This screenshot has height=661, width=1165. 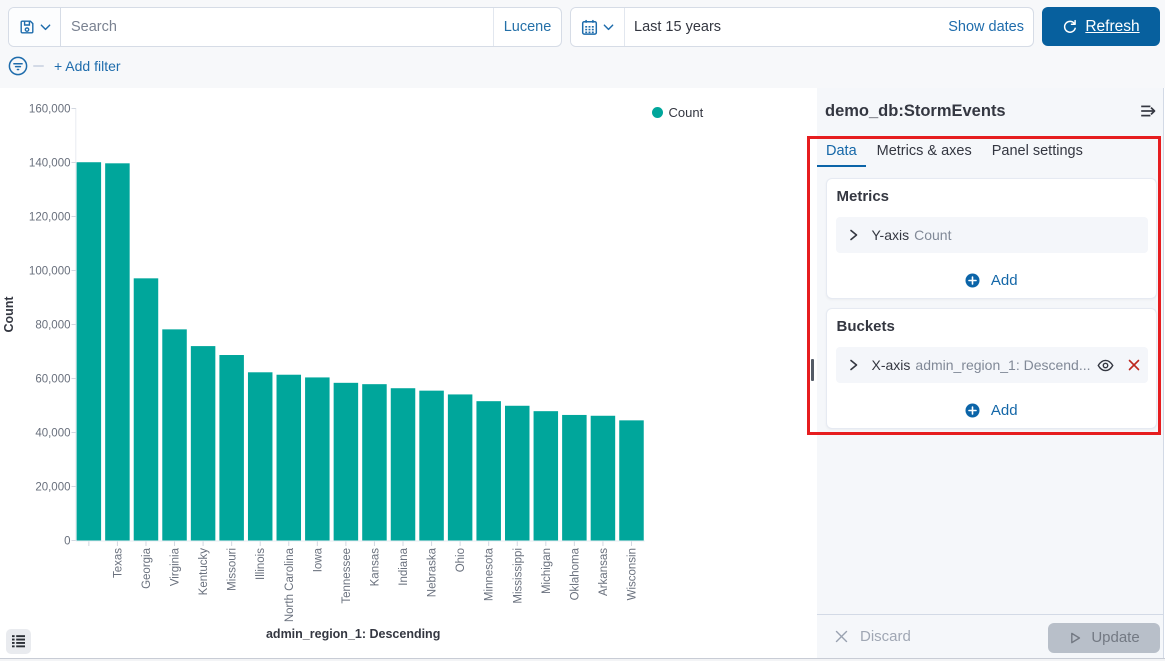 I want to click on x-tick-label: Kentucky, so click(x=204, y=572).